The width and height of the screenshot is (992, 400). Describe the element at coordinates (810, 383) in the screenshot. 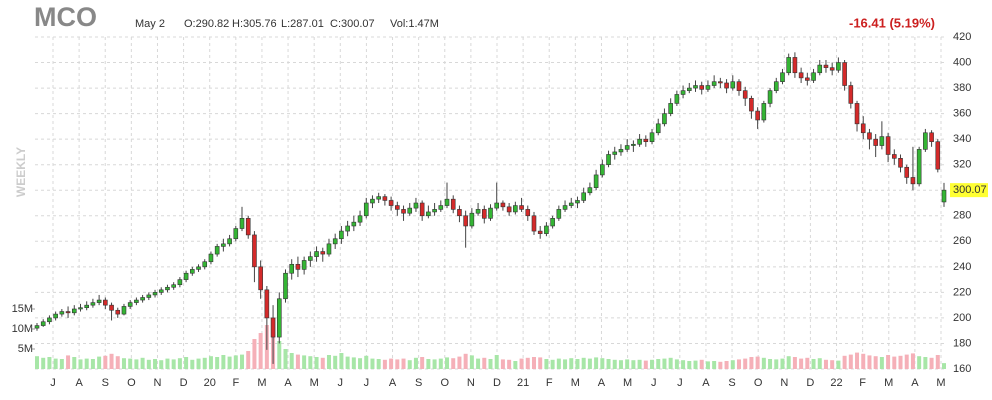

I see `x-tick-label: D` at that location.